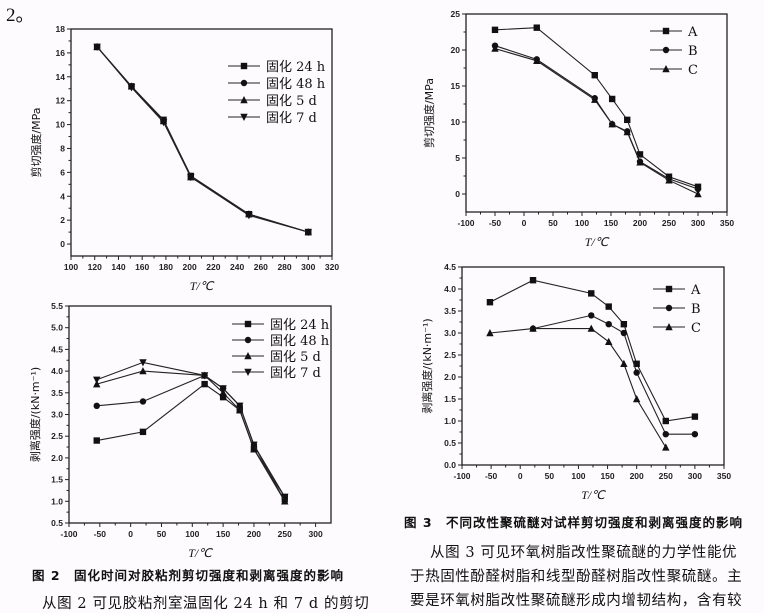  I want to click on series-固化-7-d: 固化 7 d, so click(205, 140).